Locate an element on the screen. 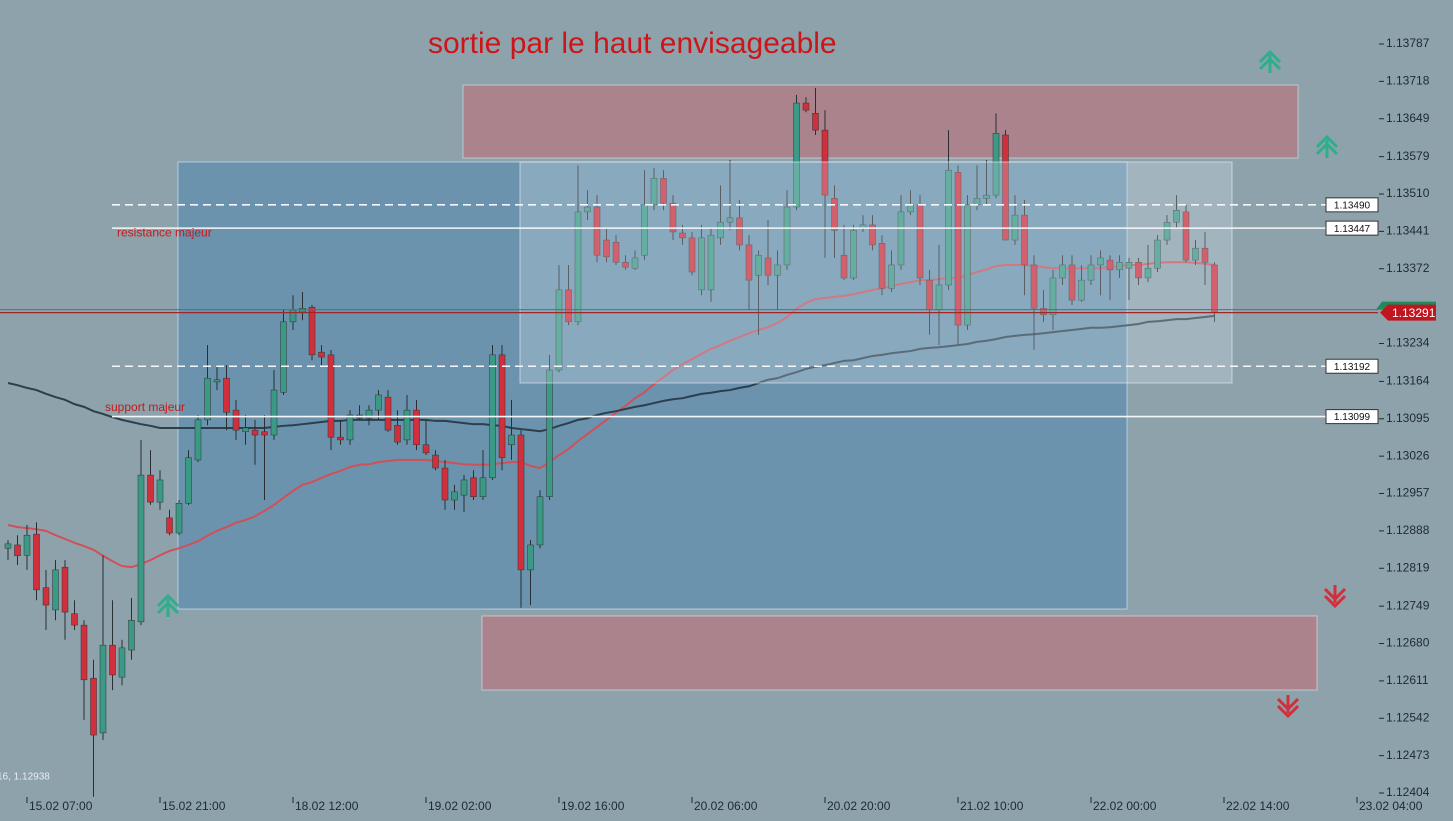  x-tick-label: 19.02 02:00 is located at coordinates (460, 806).